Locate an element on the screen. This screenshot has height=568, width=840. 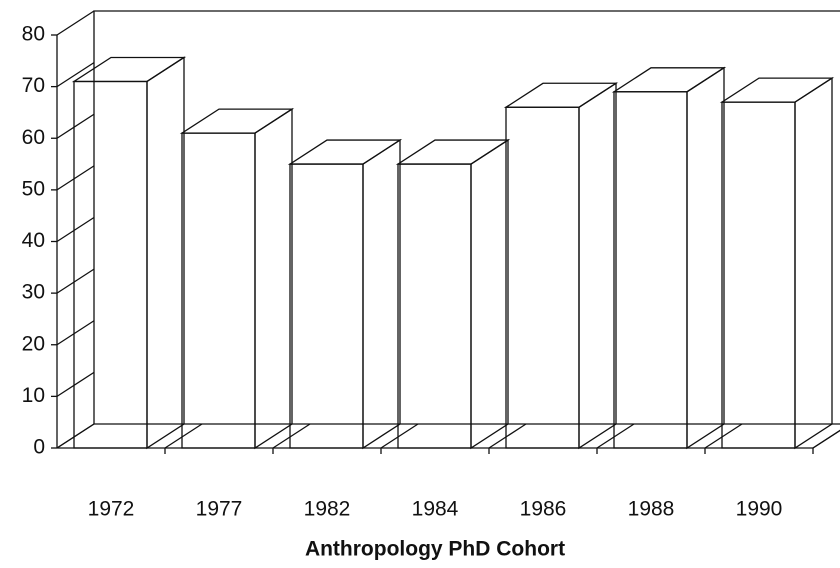
x-axis-label: Anthropology PhD Cohort is located at coordinates (435, 549).